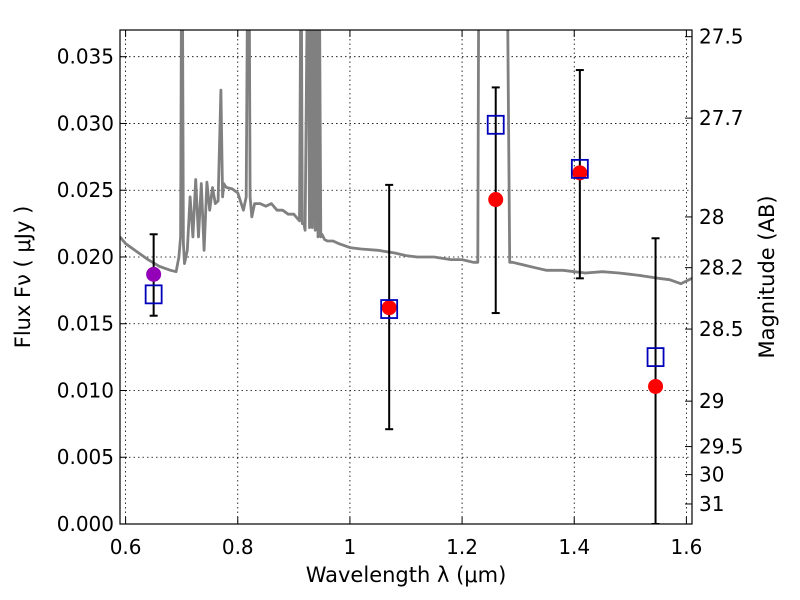 Image resolution: width=800 pixels, height=600 pixels. What do you see at coordinates (85, 190) in the screenshot?
I see `y-tick-label: 0.025` at bounding box center [85, 190].